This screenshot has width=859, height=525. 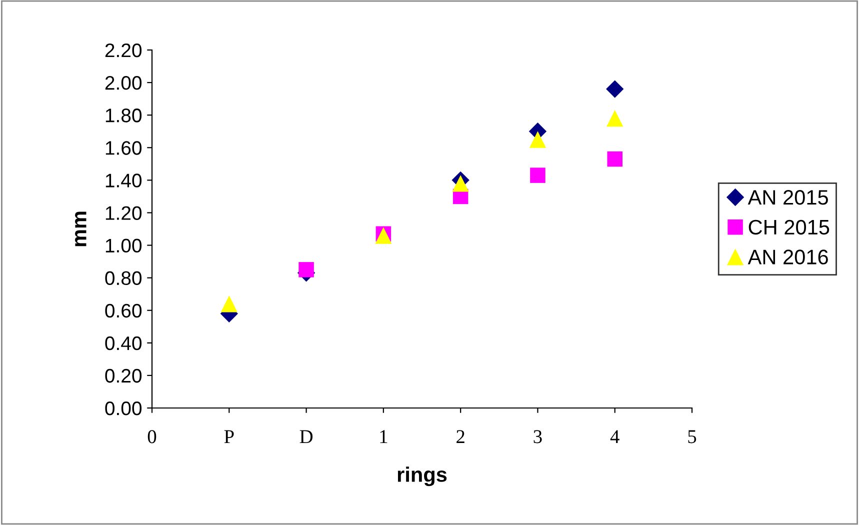 I want to click on y-tick-label: 0.40, so click(x=123, y=343).